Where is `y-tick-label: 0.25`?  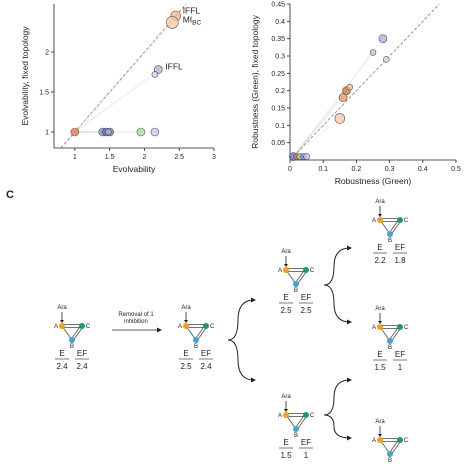 y-tick-label: 0.25 is located at coordinates (278, 74).